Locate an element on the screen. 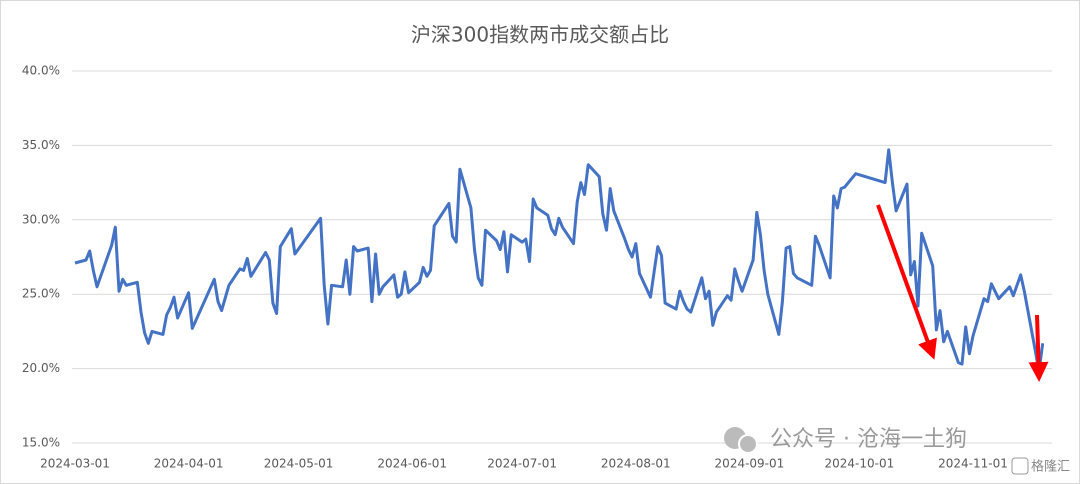 This screenshot has height=484, width=1080. wechat-icon is located at coordinates (748, 444).